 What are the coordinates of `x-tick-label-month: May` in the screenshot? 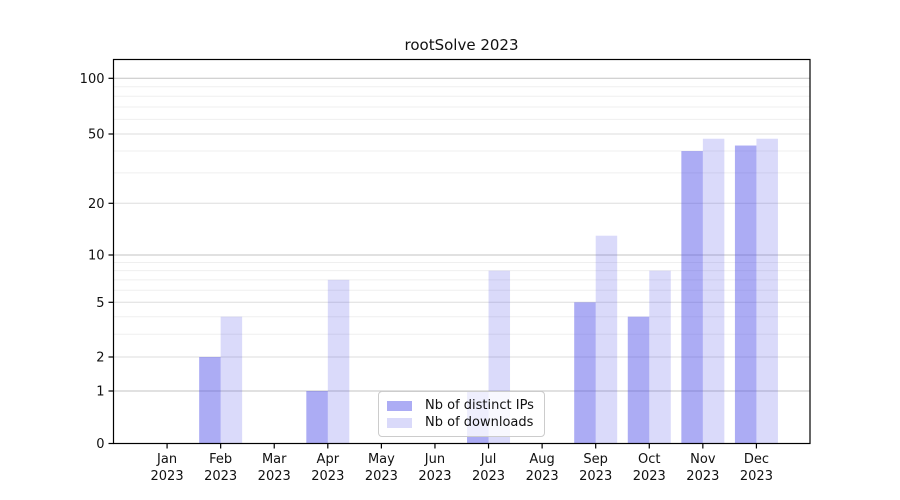 It's located at (381, 459).